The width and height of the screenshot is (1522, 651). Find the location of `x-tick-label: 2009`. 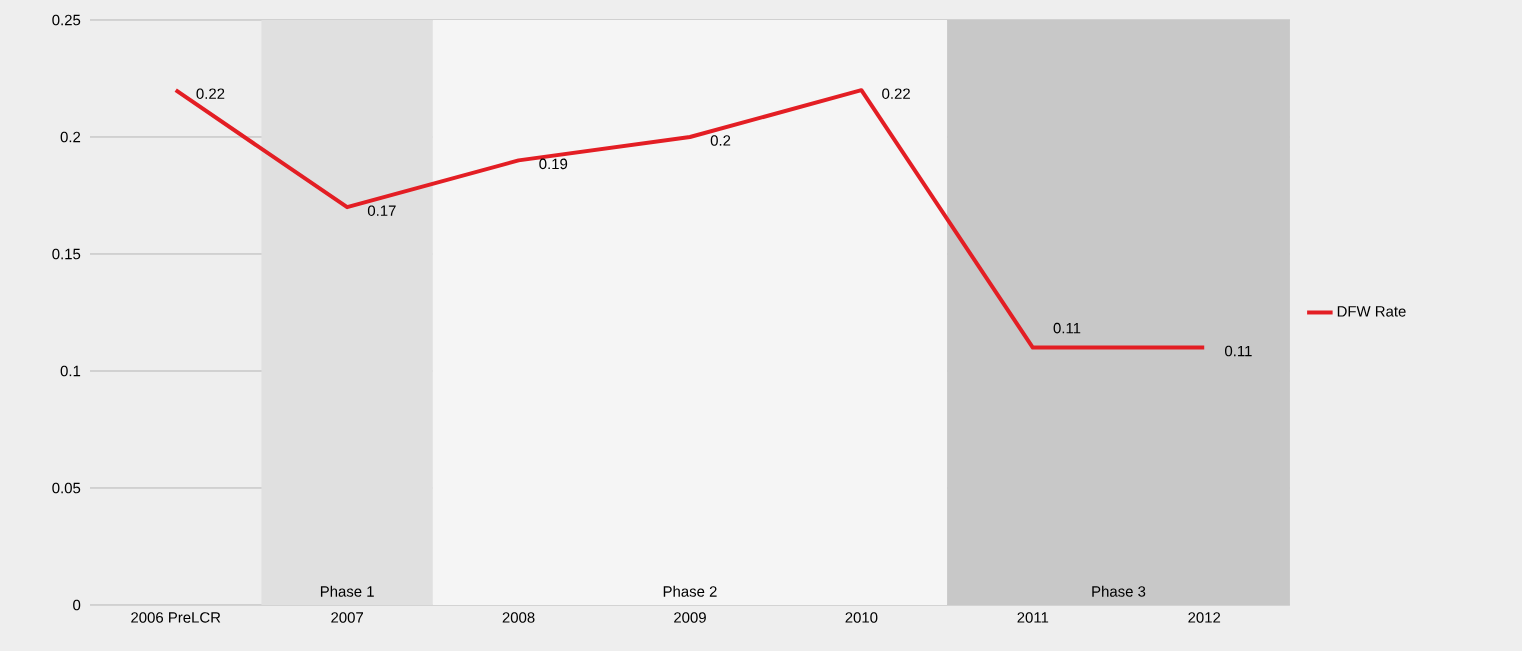

x-tick-label: 2009 is located at coordinates (690, 617).